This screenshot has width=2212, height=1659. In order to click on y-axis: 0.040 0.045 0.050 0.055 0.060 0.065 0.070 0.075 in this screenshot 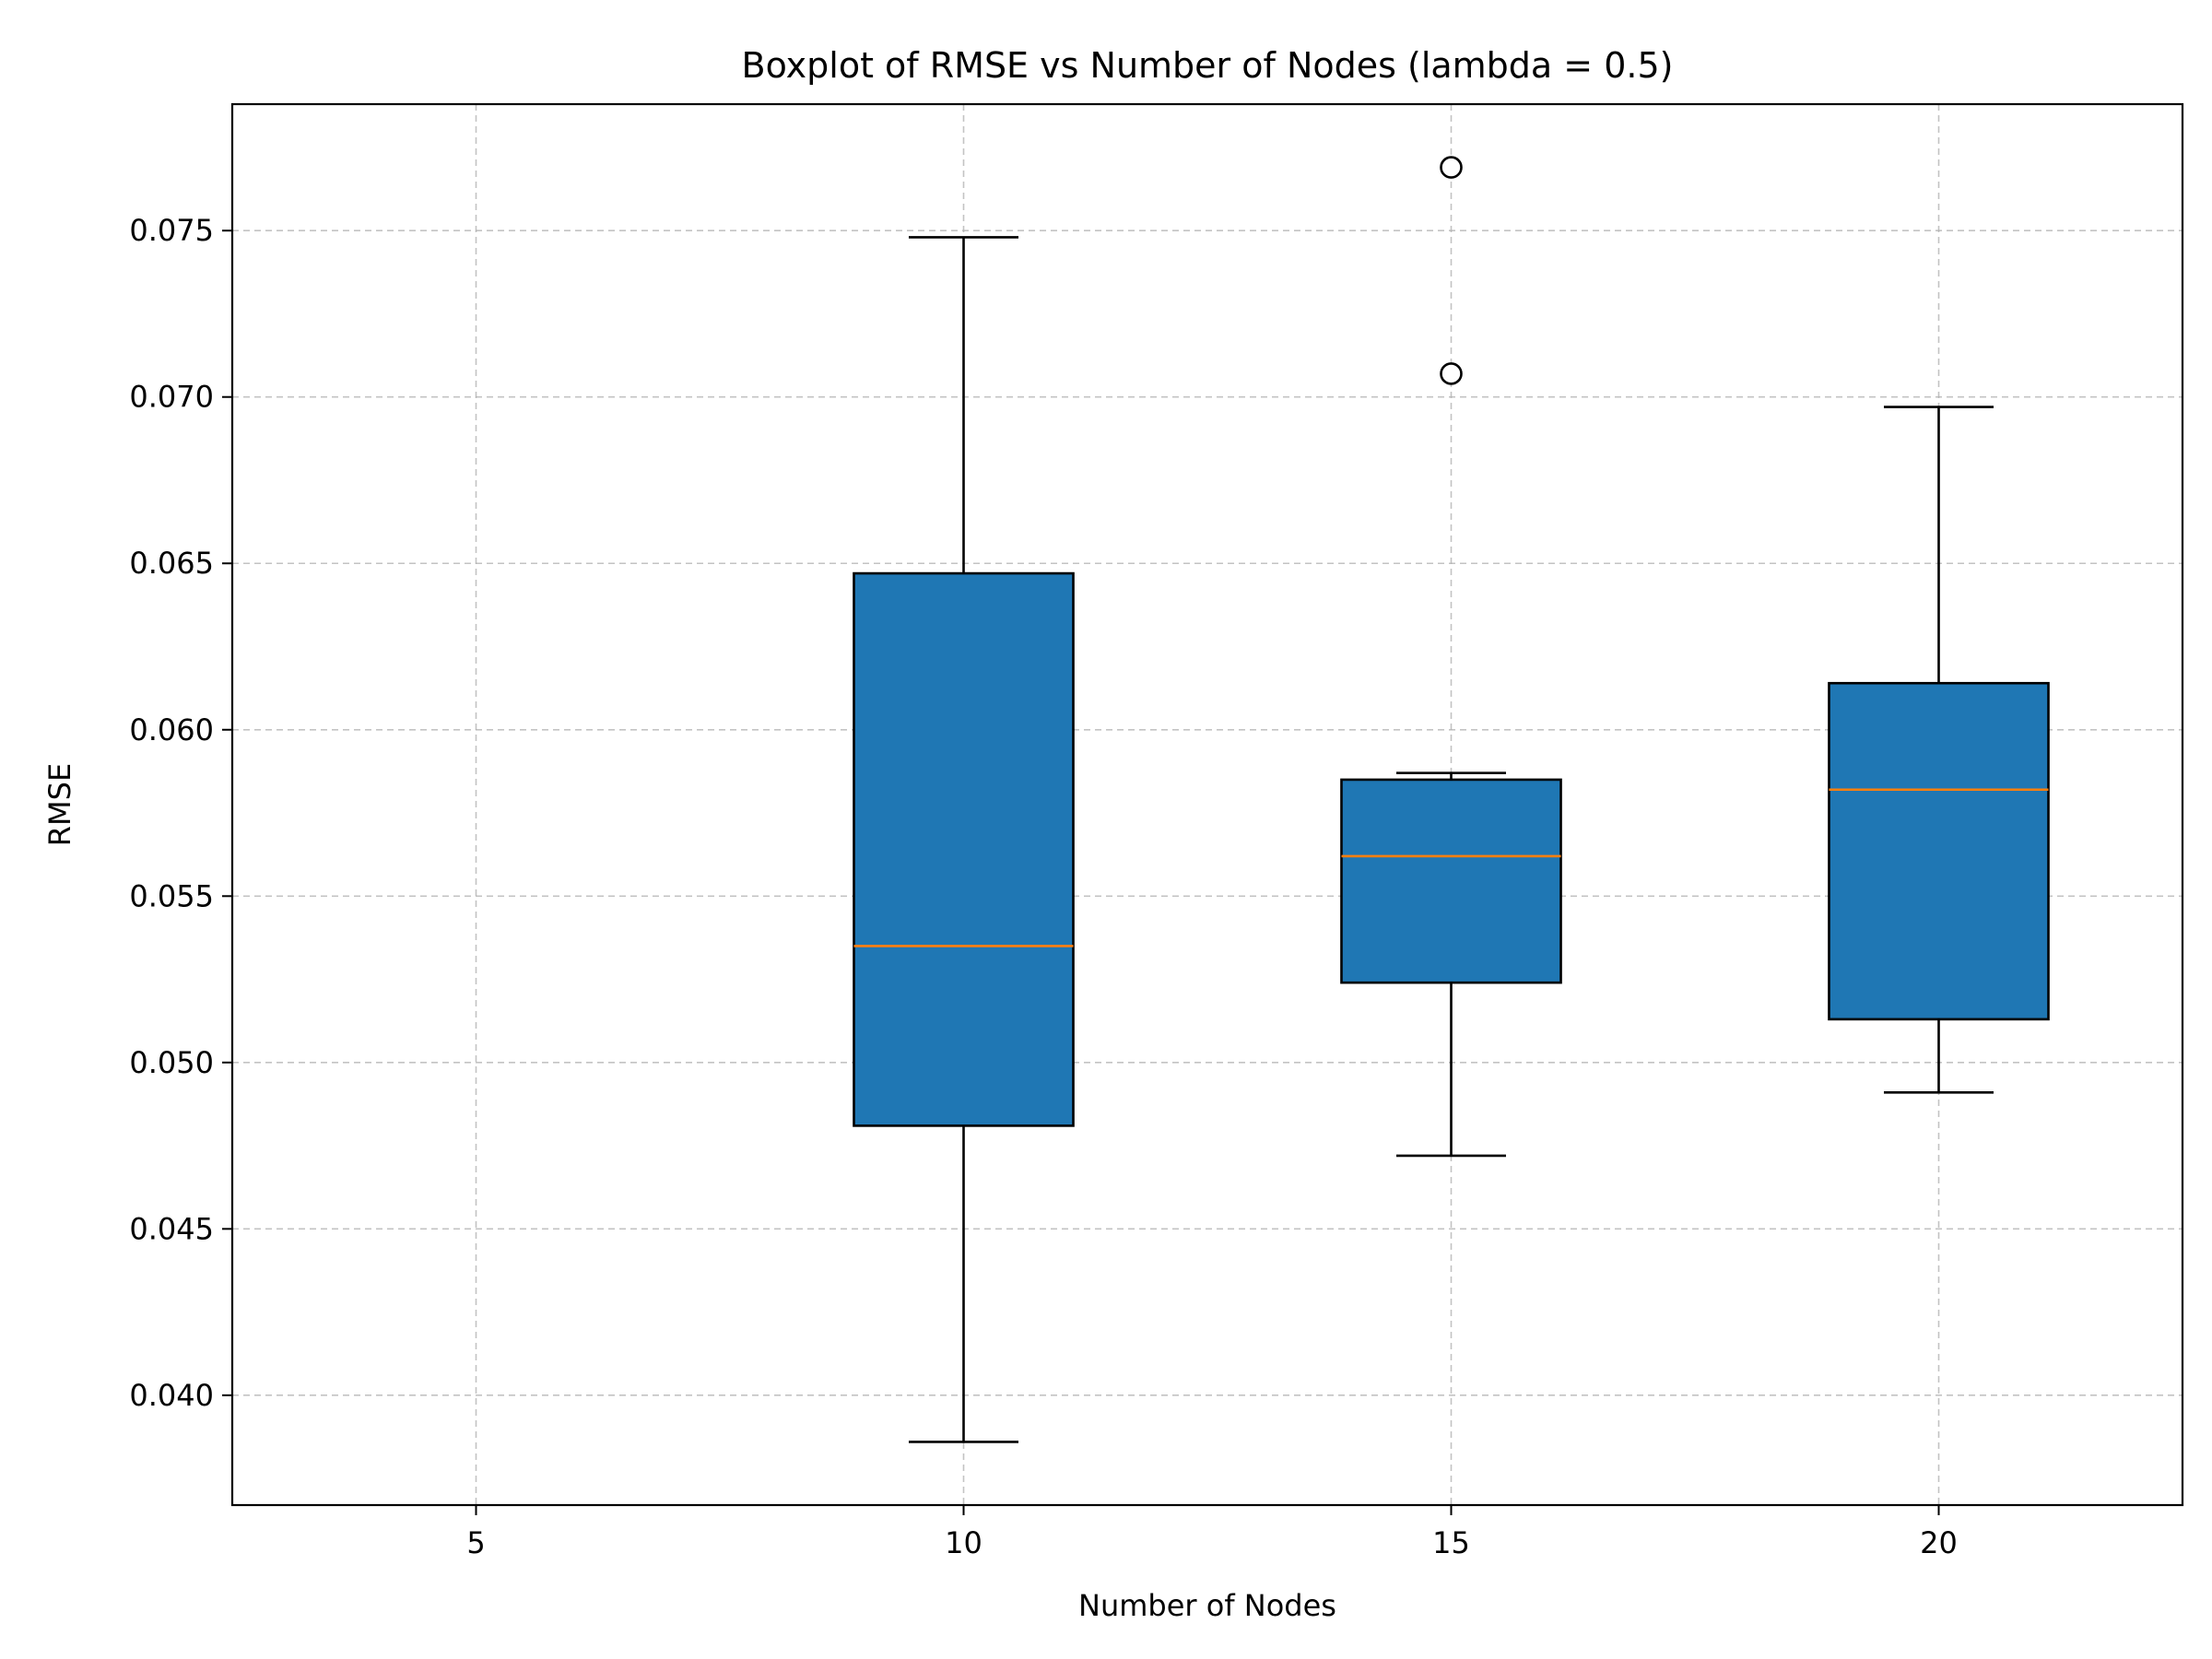, I will do `click(180, 813)`.